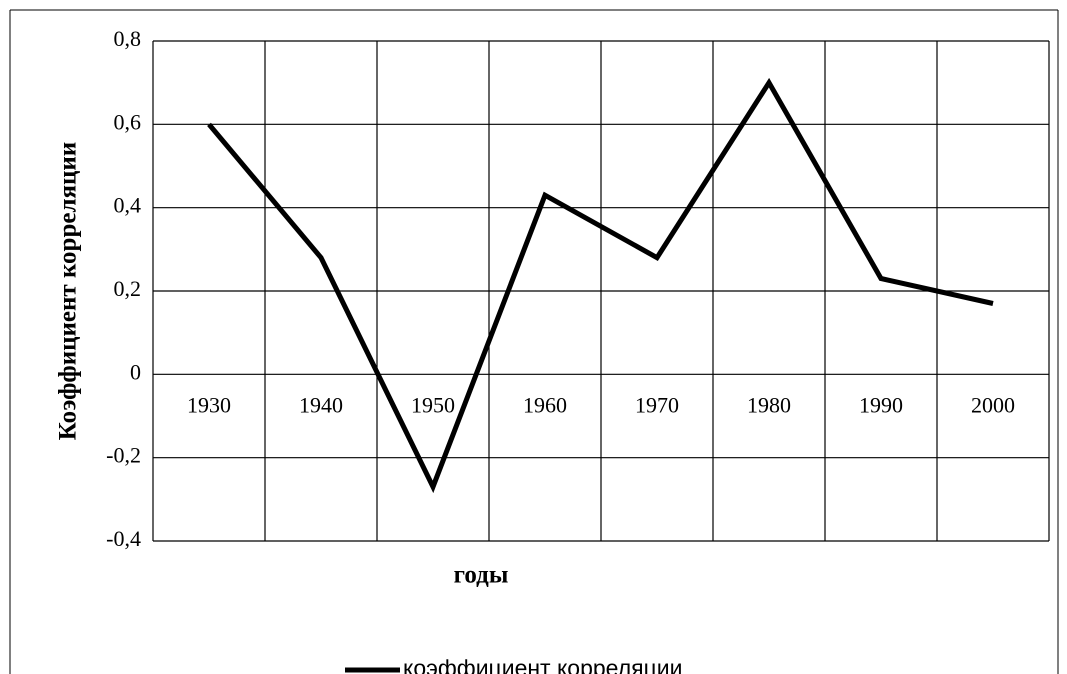 This screenshot has width=1067, height=674. What do you see at coordinates (321, 404) in the screenshot?
I see `x-tick-label: 1940` at bounding box center [321, 404].